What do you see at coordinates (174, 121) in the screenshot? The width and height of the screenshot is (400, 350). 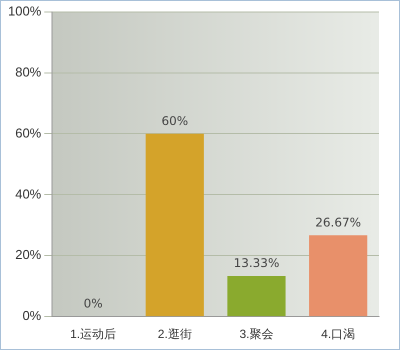 I see `data-label: 60%` at bounding box center [174, 121].